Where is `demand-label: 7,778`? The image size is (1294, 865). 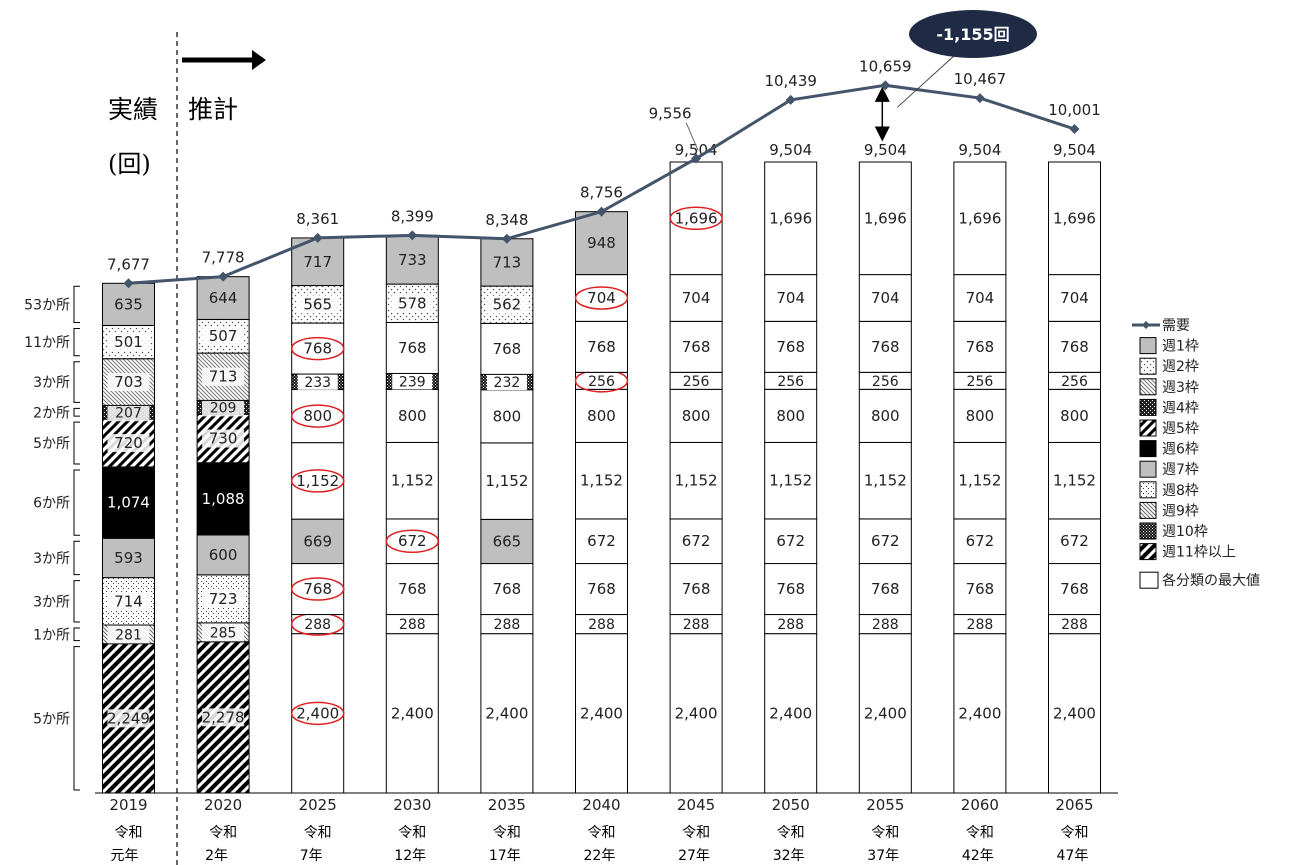 demand-label: 7,778 is located at coordinates (223, 258).